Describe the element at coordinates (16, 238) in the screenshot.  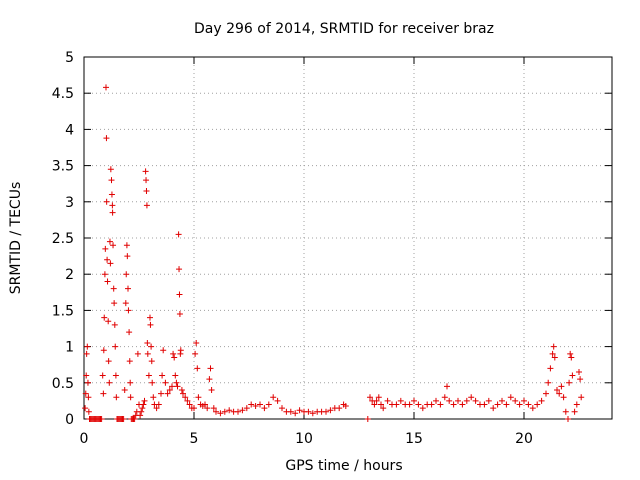
I see `y-axis-title: SRMTID / TECUs` at that location.